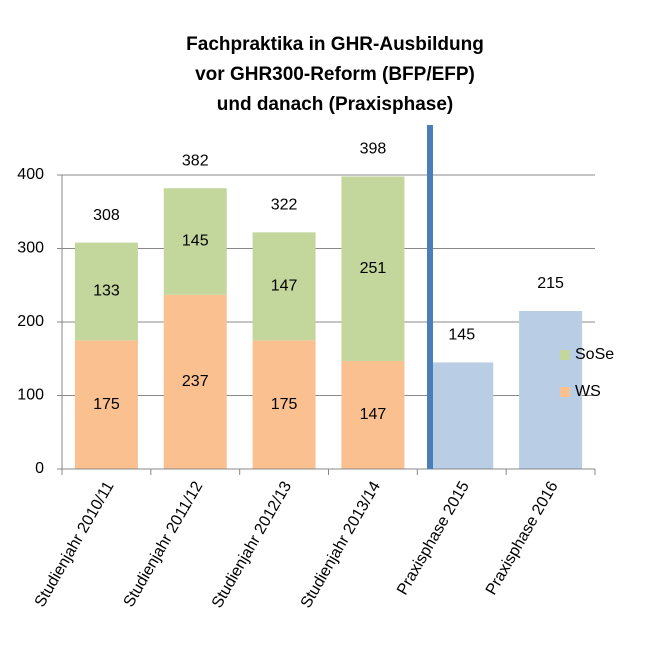  Describe the element at coordinates (522, 539) in the screenshot. I see `x-tick-label: Praxisphase 2016` at that location.